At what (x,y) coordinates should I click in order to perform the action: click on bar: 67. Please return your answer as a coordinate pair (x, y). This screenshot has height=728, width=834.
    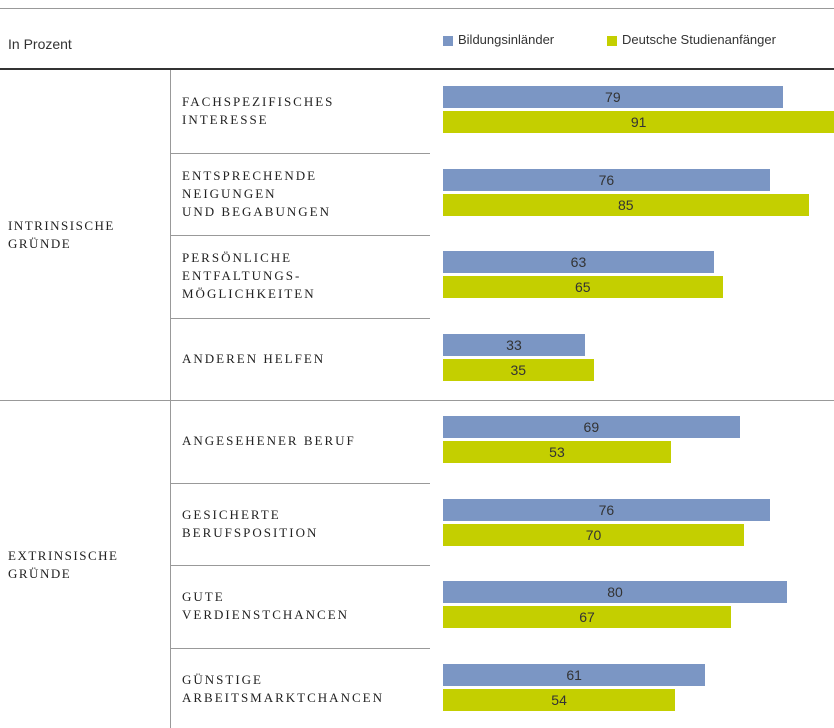
    Looking at the image, I should click on (587, 617).